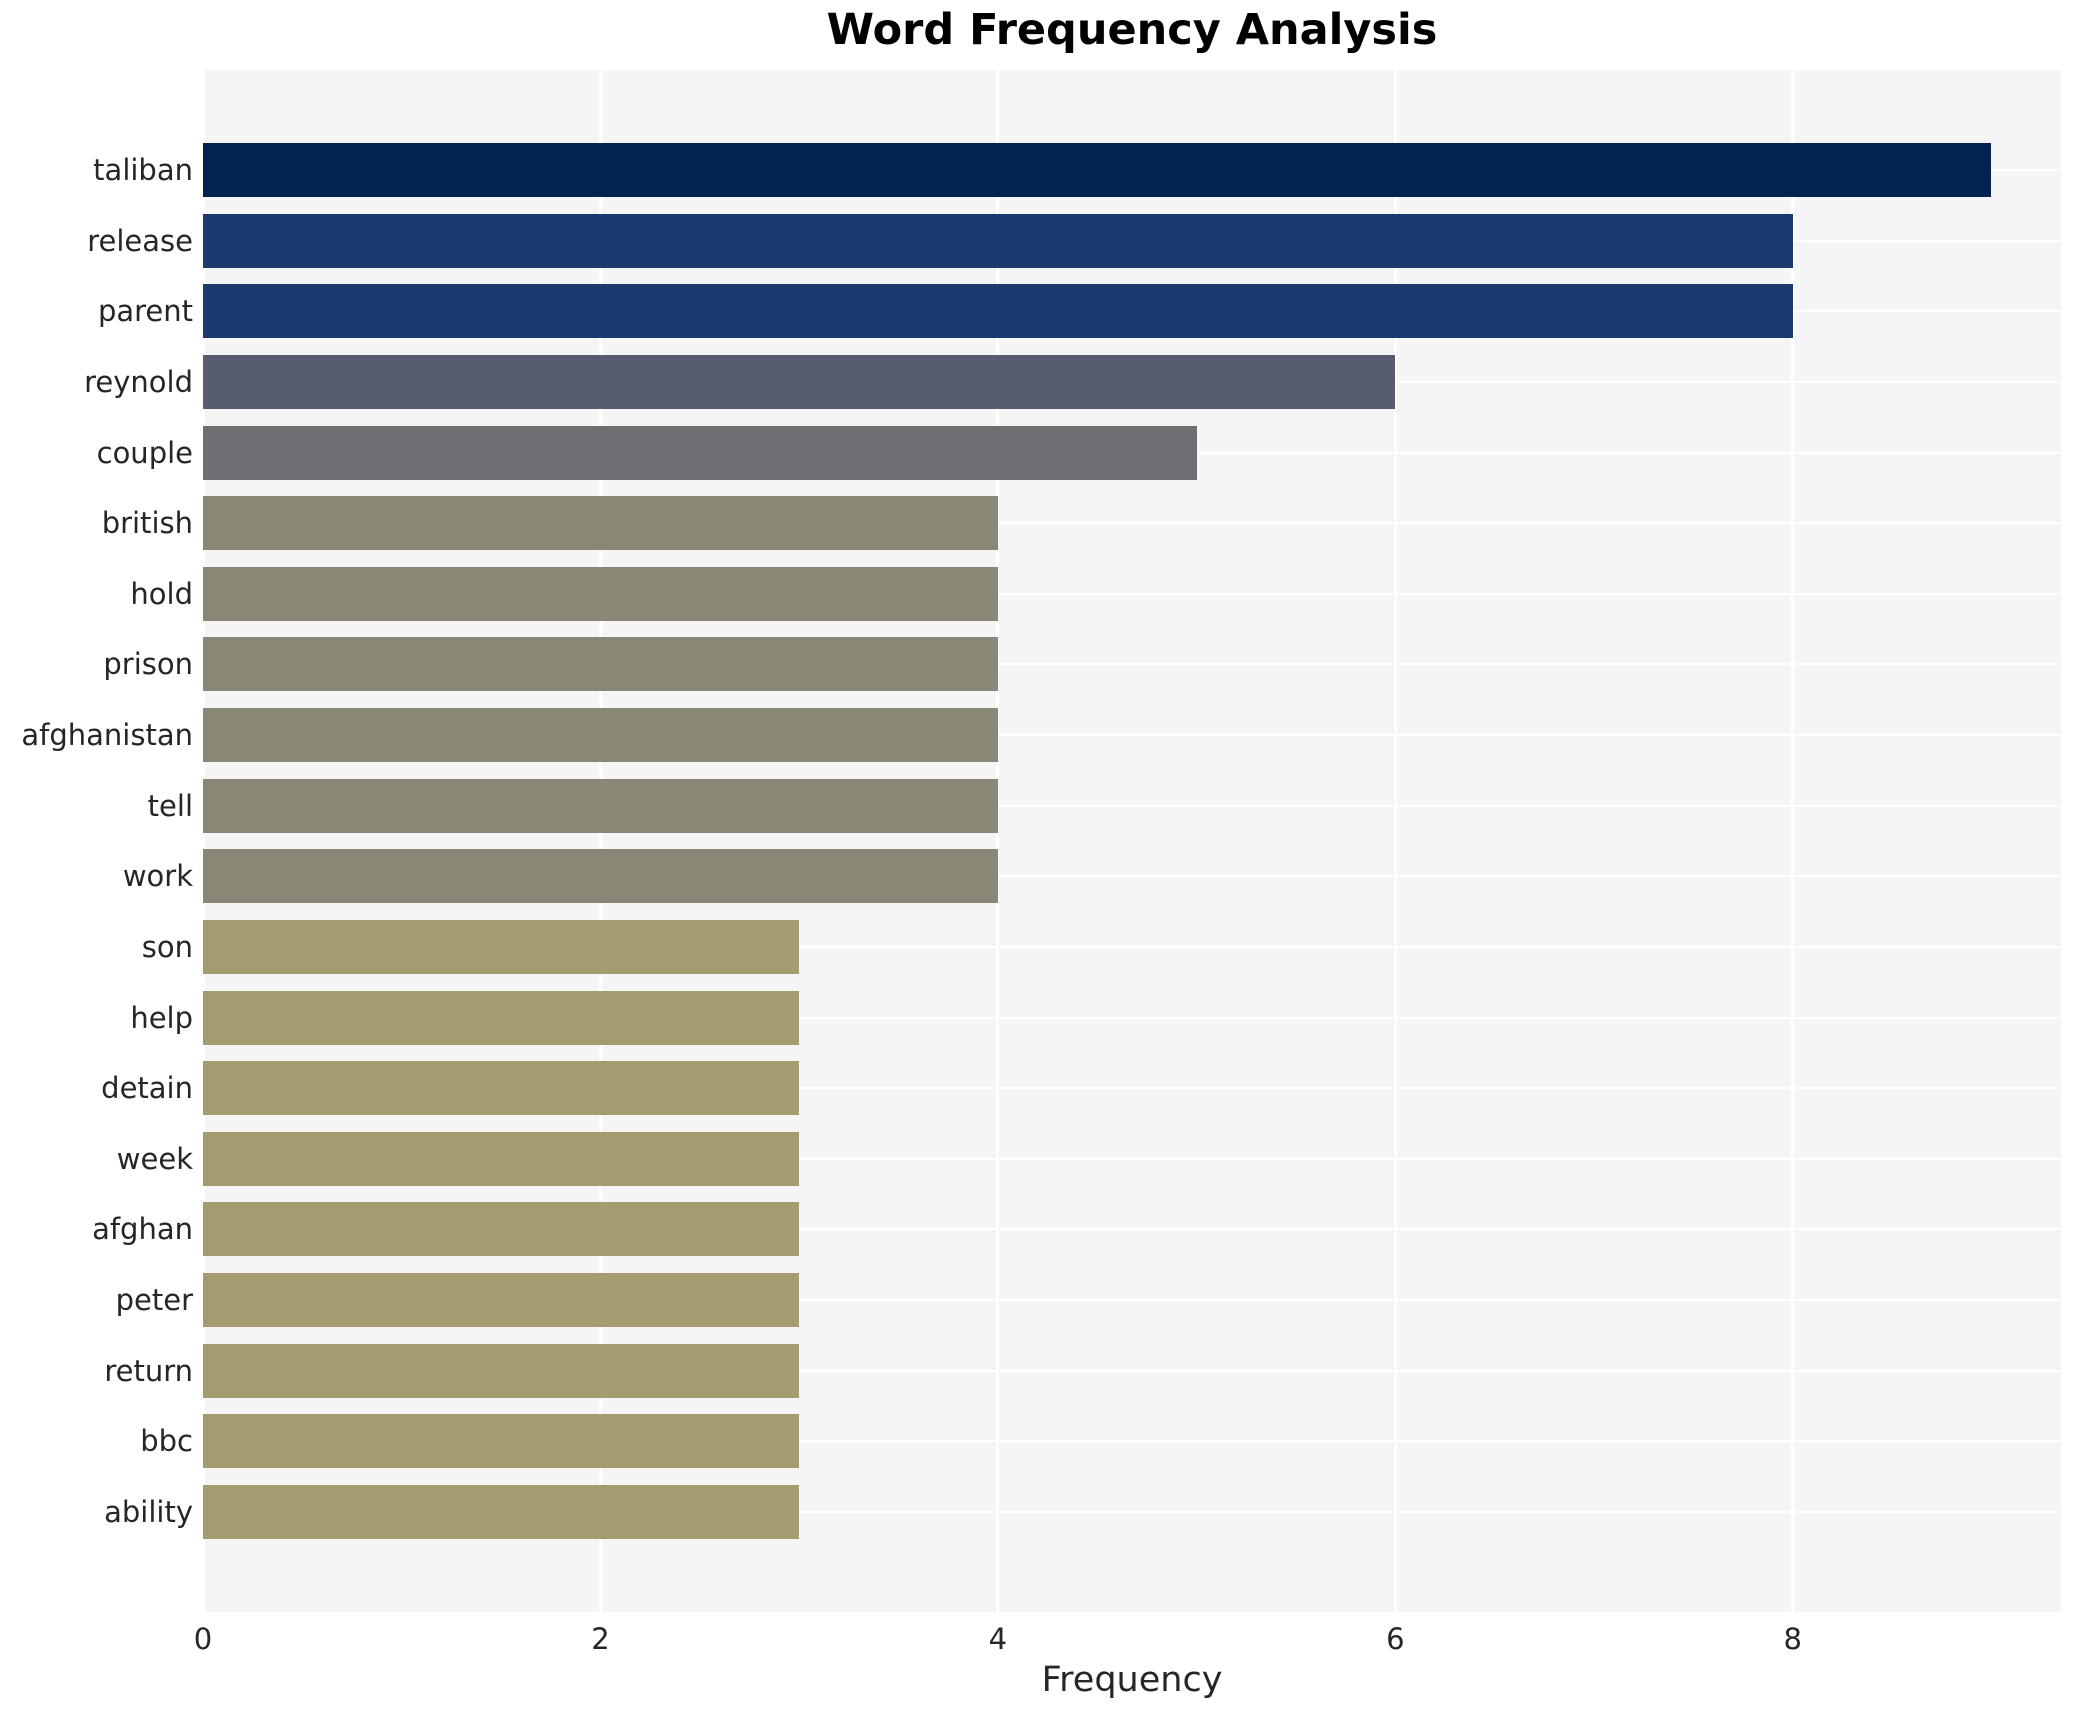 The image size is (2082, 1710). I want to click on bar-british, so click(600, 523).